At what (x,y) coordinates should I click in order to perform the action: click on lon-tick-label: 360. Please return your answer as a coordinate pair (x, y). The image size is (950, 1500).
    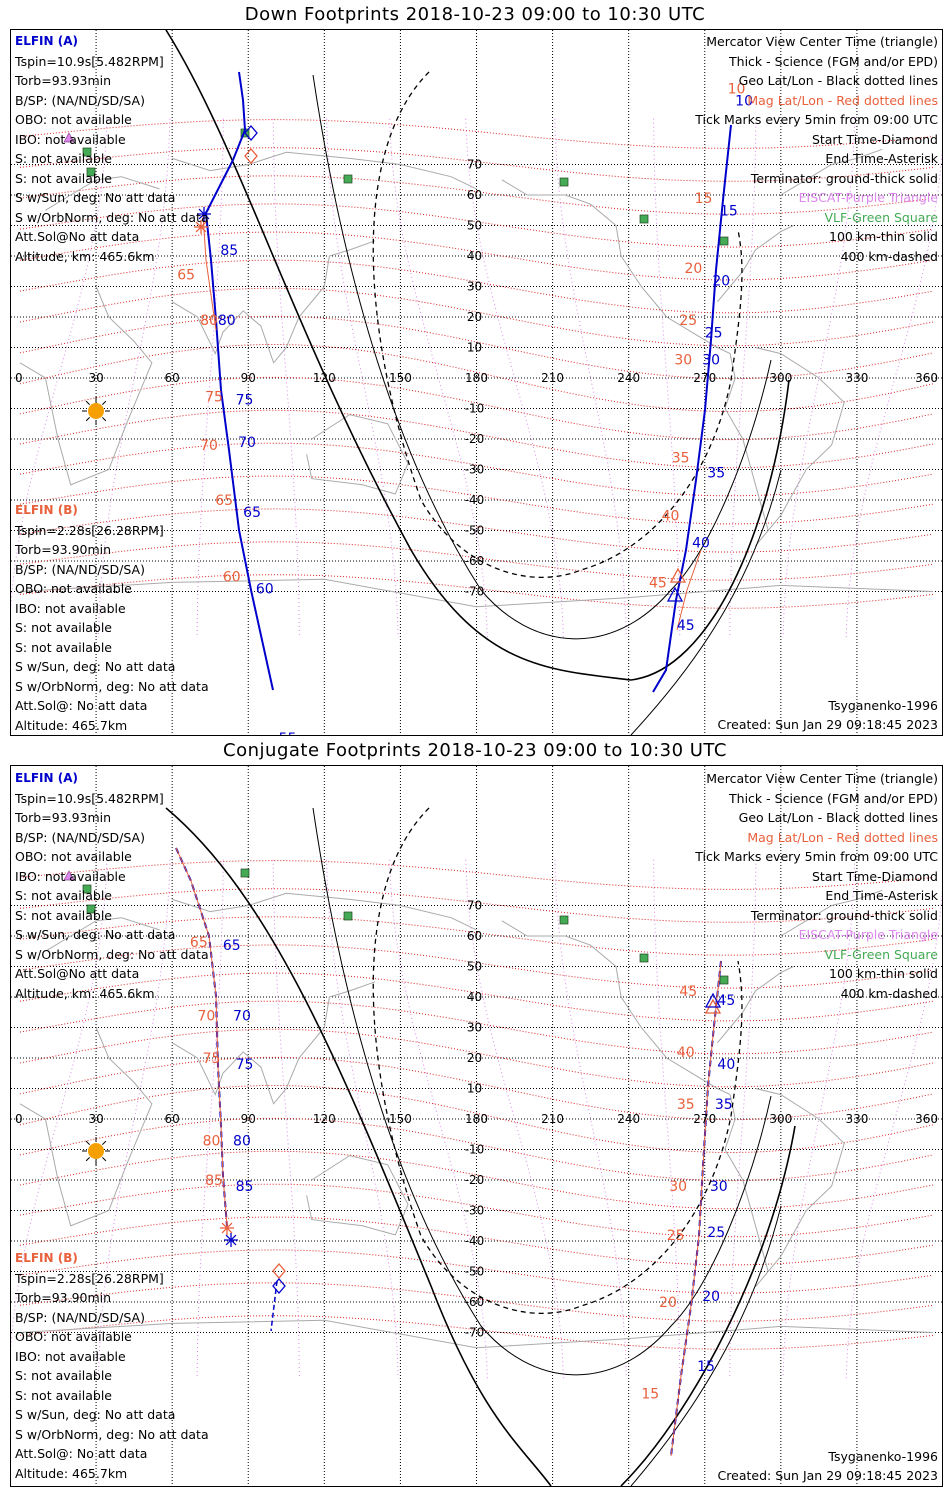
    Looking at the image, I should click on (926, 378).